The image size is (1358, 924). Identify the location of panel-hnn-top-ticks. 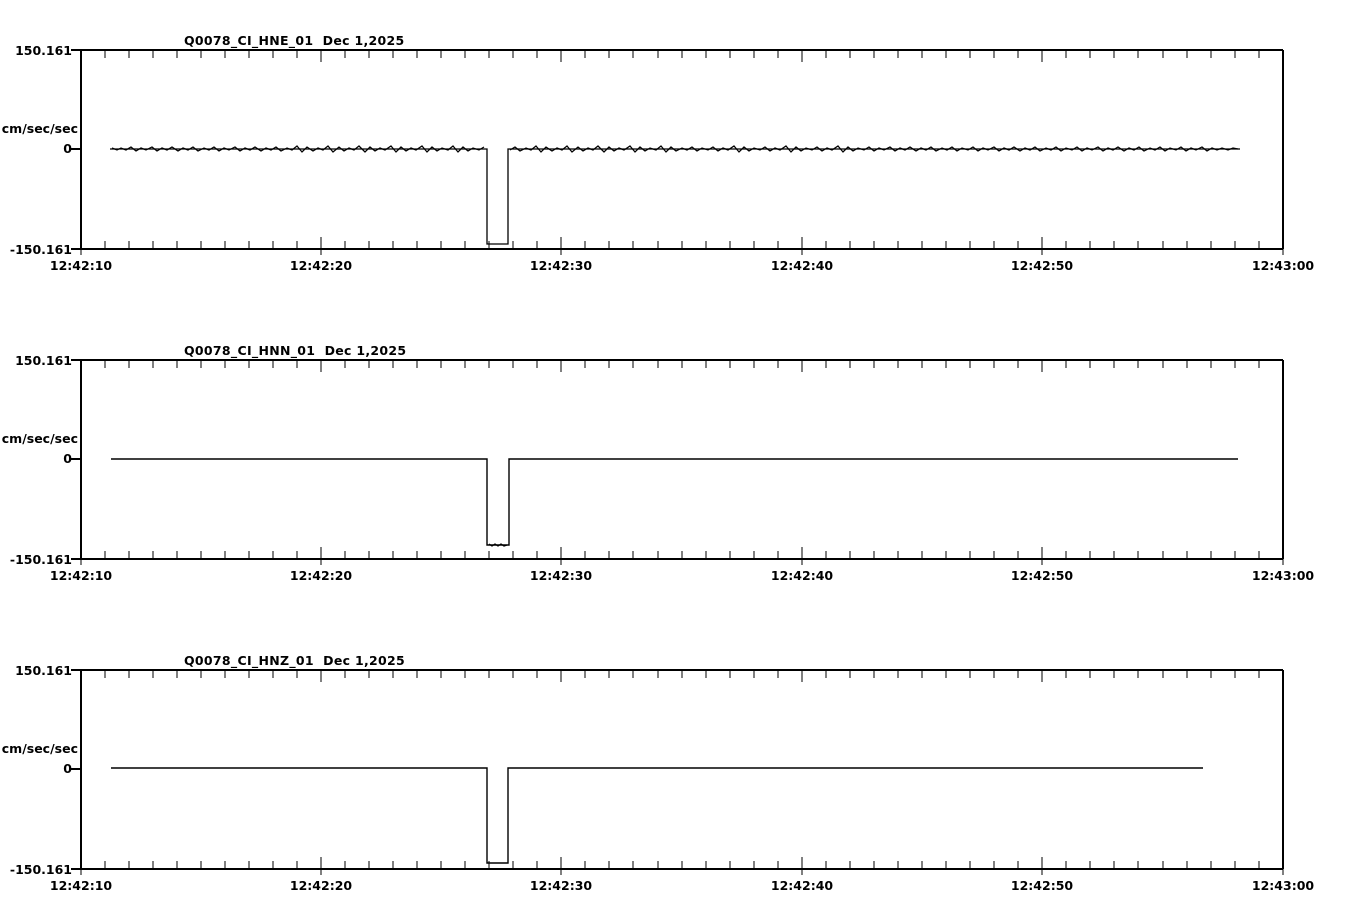
(682, 366).